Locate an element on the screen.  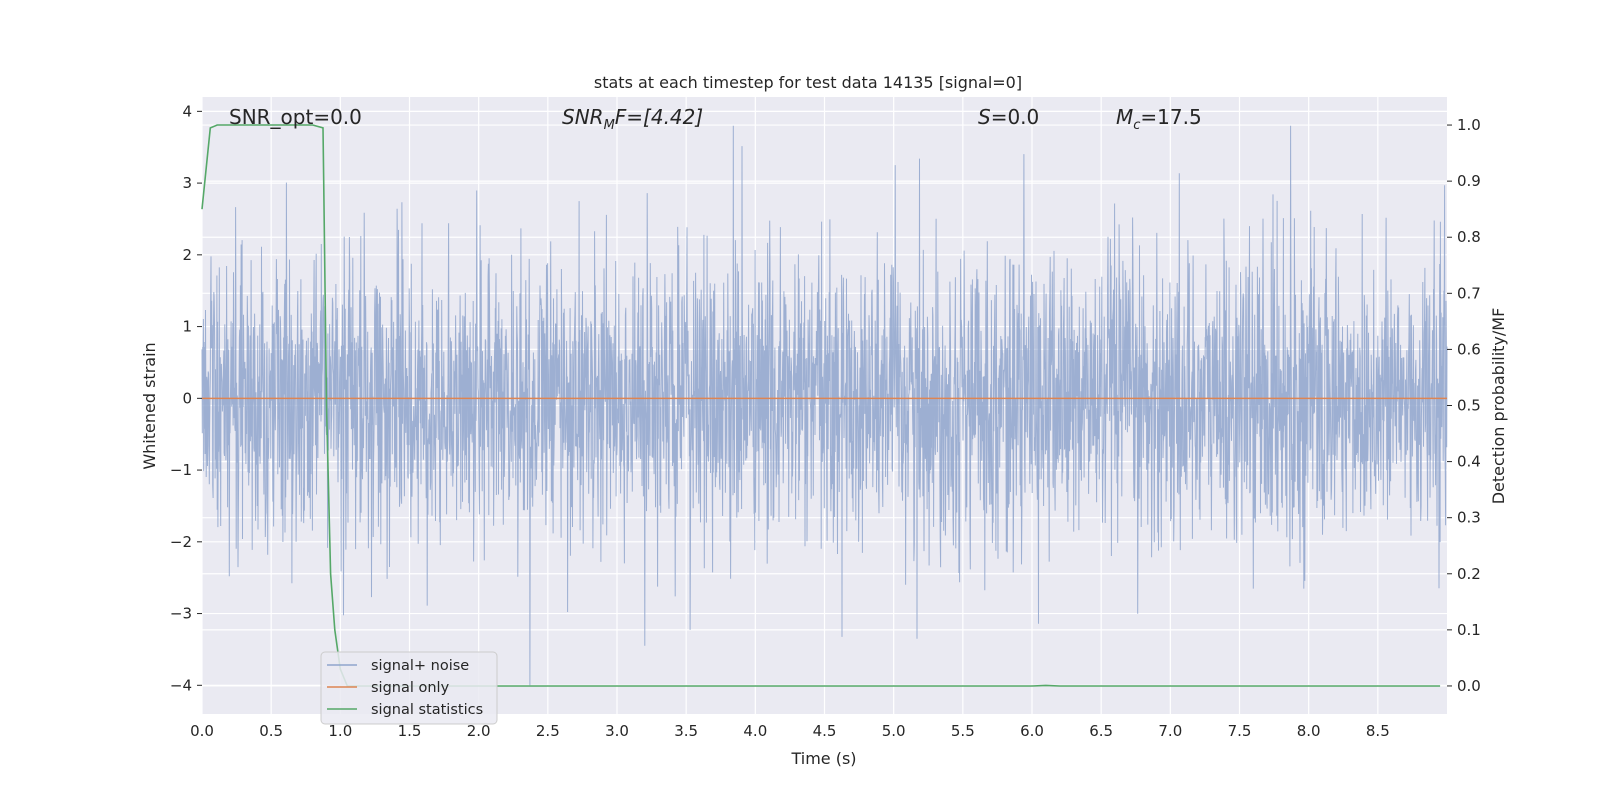
x-tick-label: 3.5 is located at coordinates (686, 731).